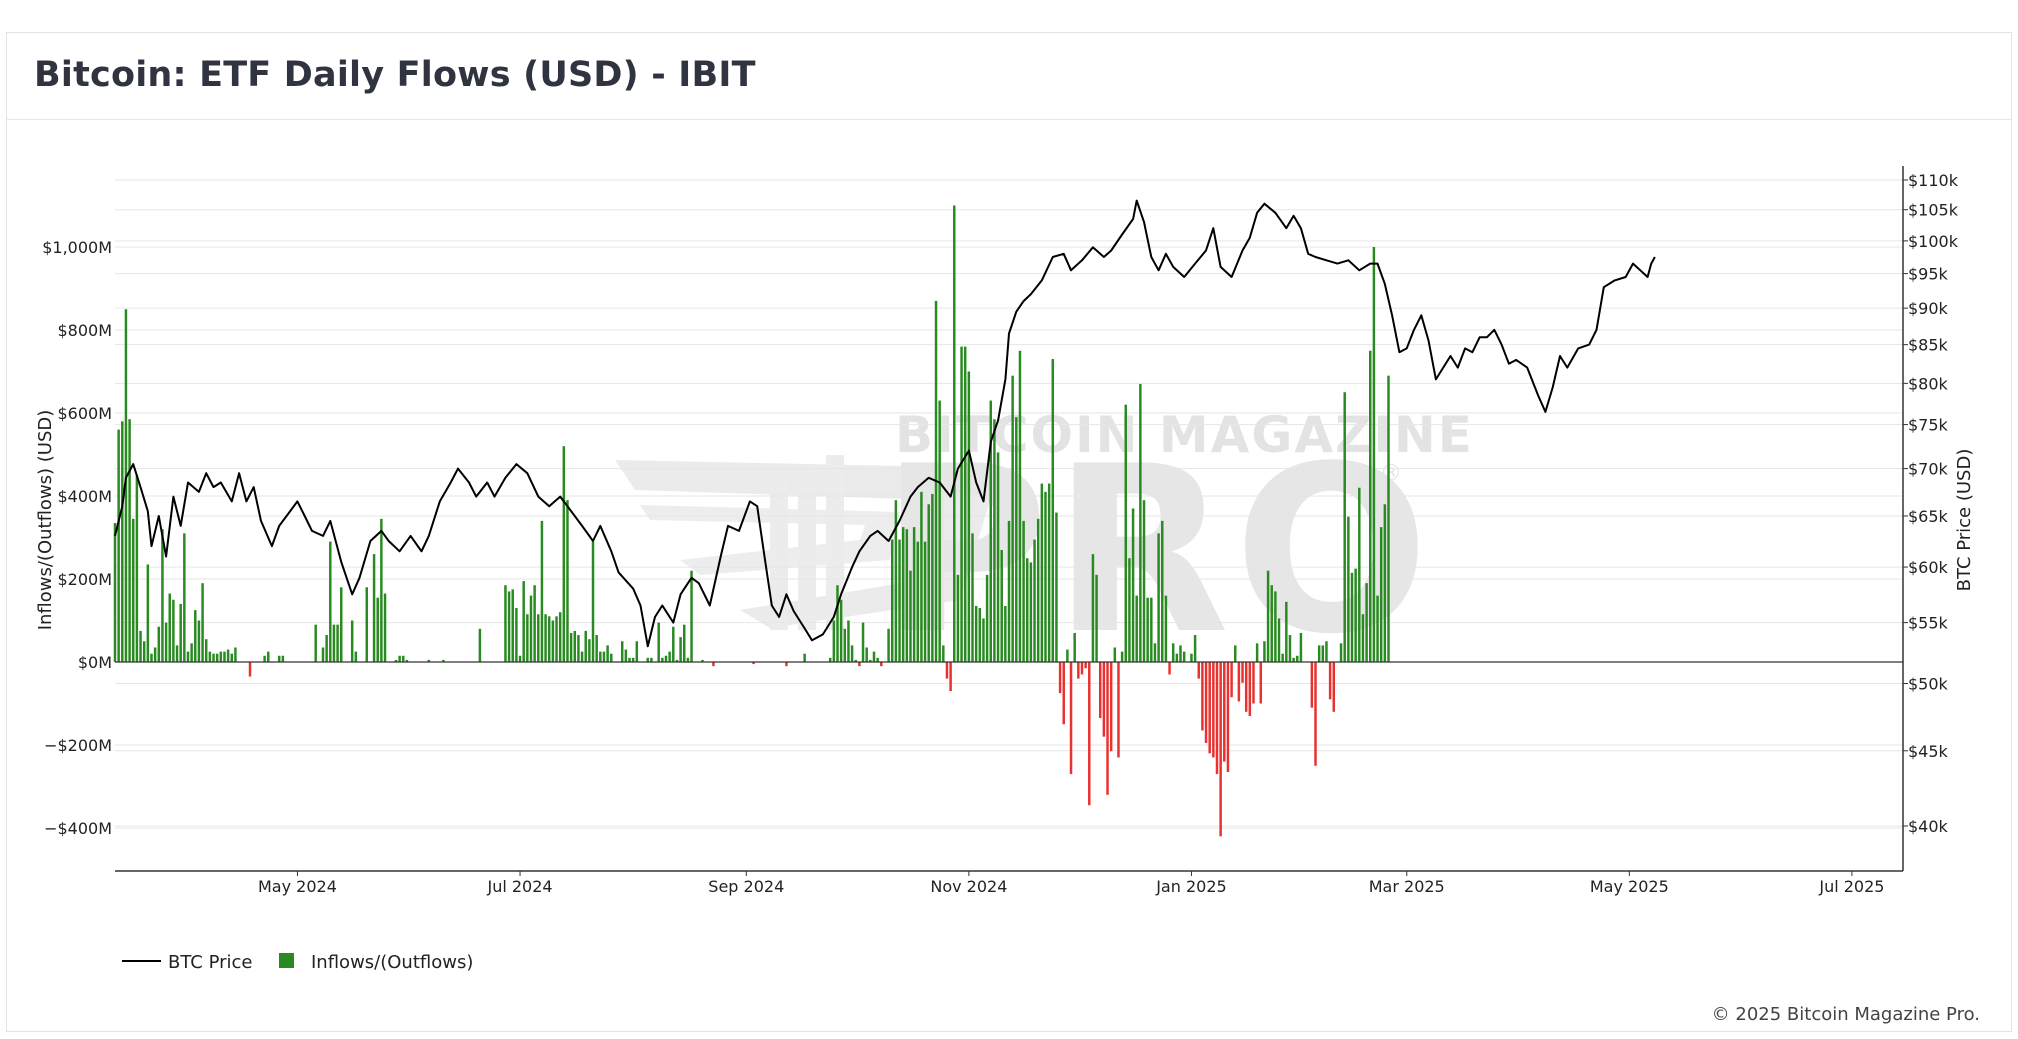 This screenshot has height=1039, width=2018. I want to click on y2-tick-label: $40k, so click(1928, 826).